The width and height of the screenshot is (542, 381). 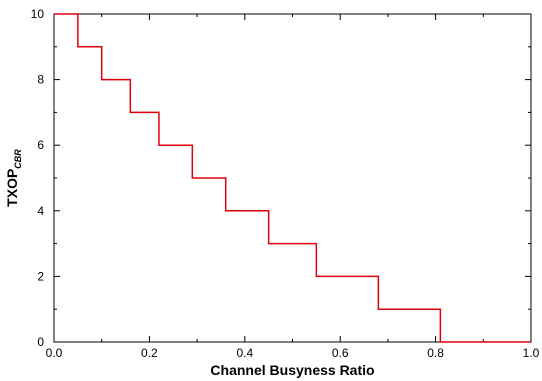 I want to click on x-tick-label: 0.6, so click(x=340, y=353).